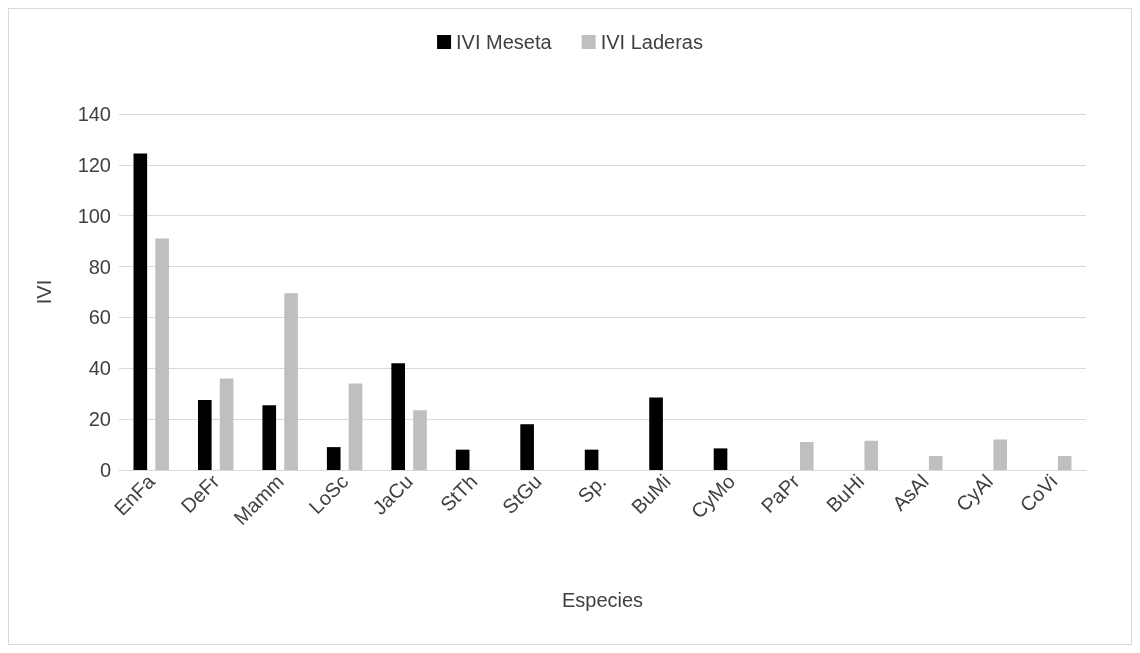 Image resolution: width=1140 pixels, height=653 pixels. I want to click on y-tick-label: 80, so click(99, 266).